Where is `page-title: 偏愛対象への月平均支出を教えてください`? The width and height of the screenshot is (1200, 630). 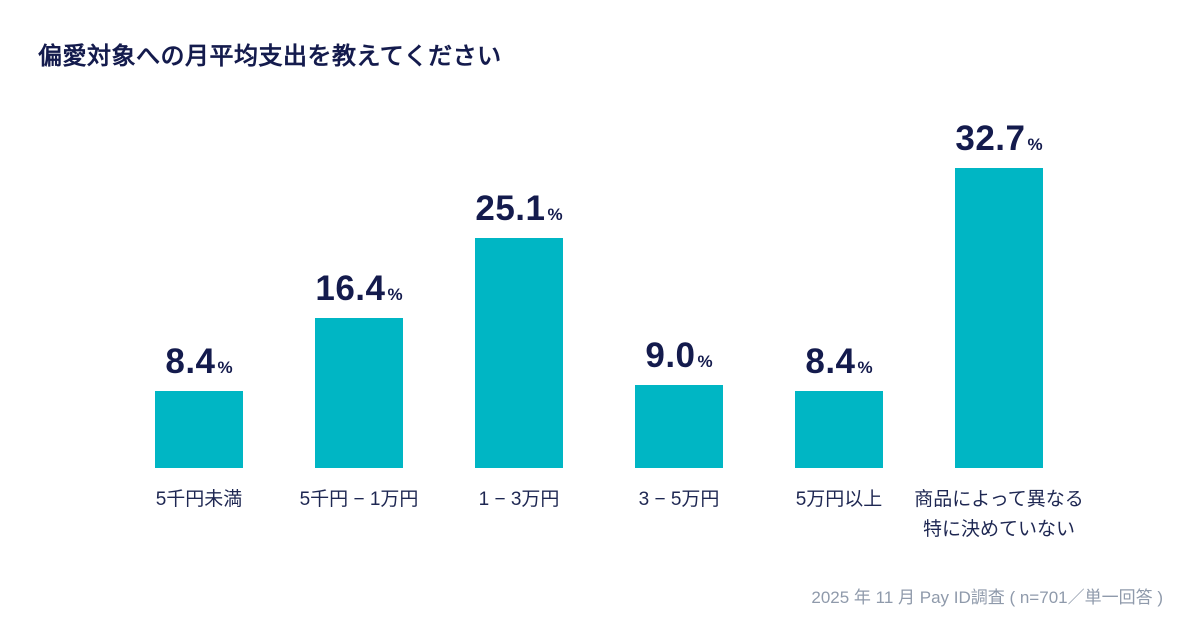 page-title: 偏愛対象への月平均支出を教えてください is located at coordinates (270, 56).